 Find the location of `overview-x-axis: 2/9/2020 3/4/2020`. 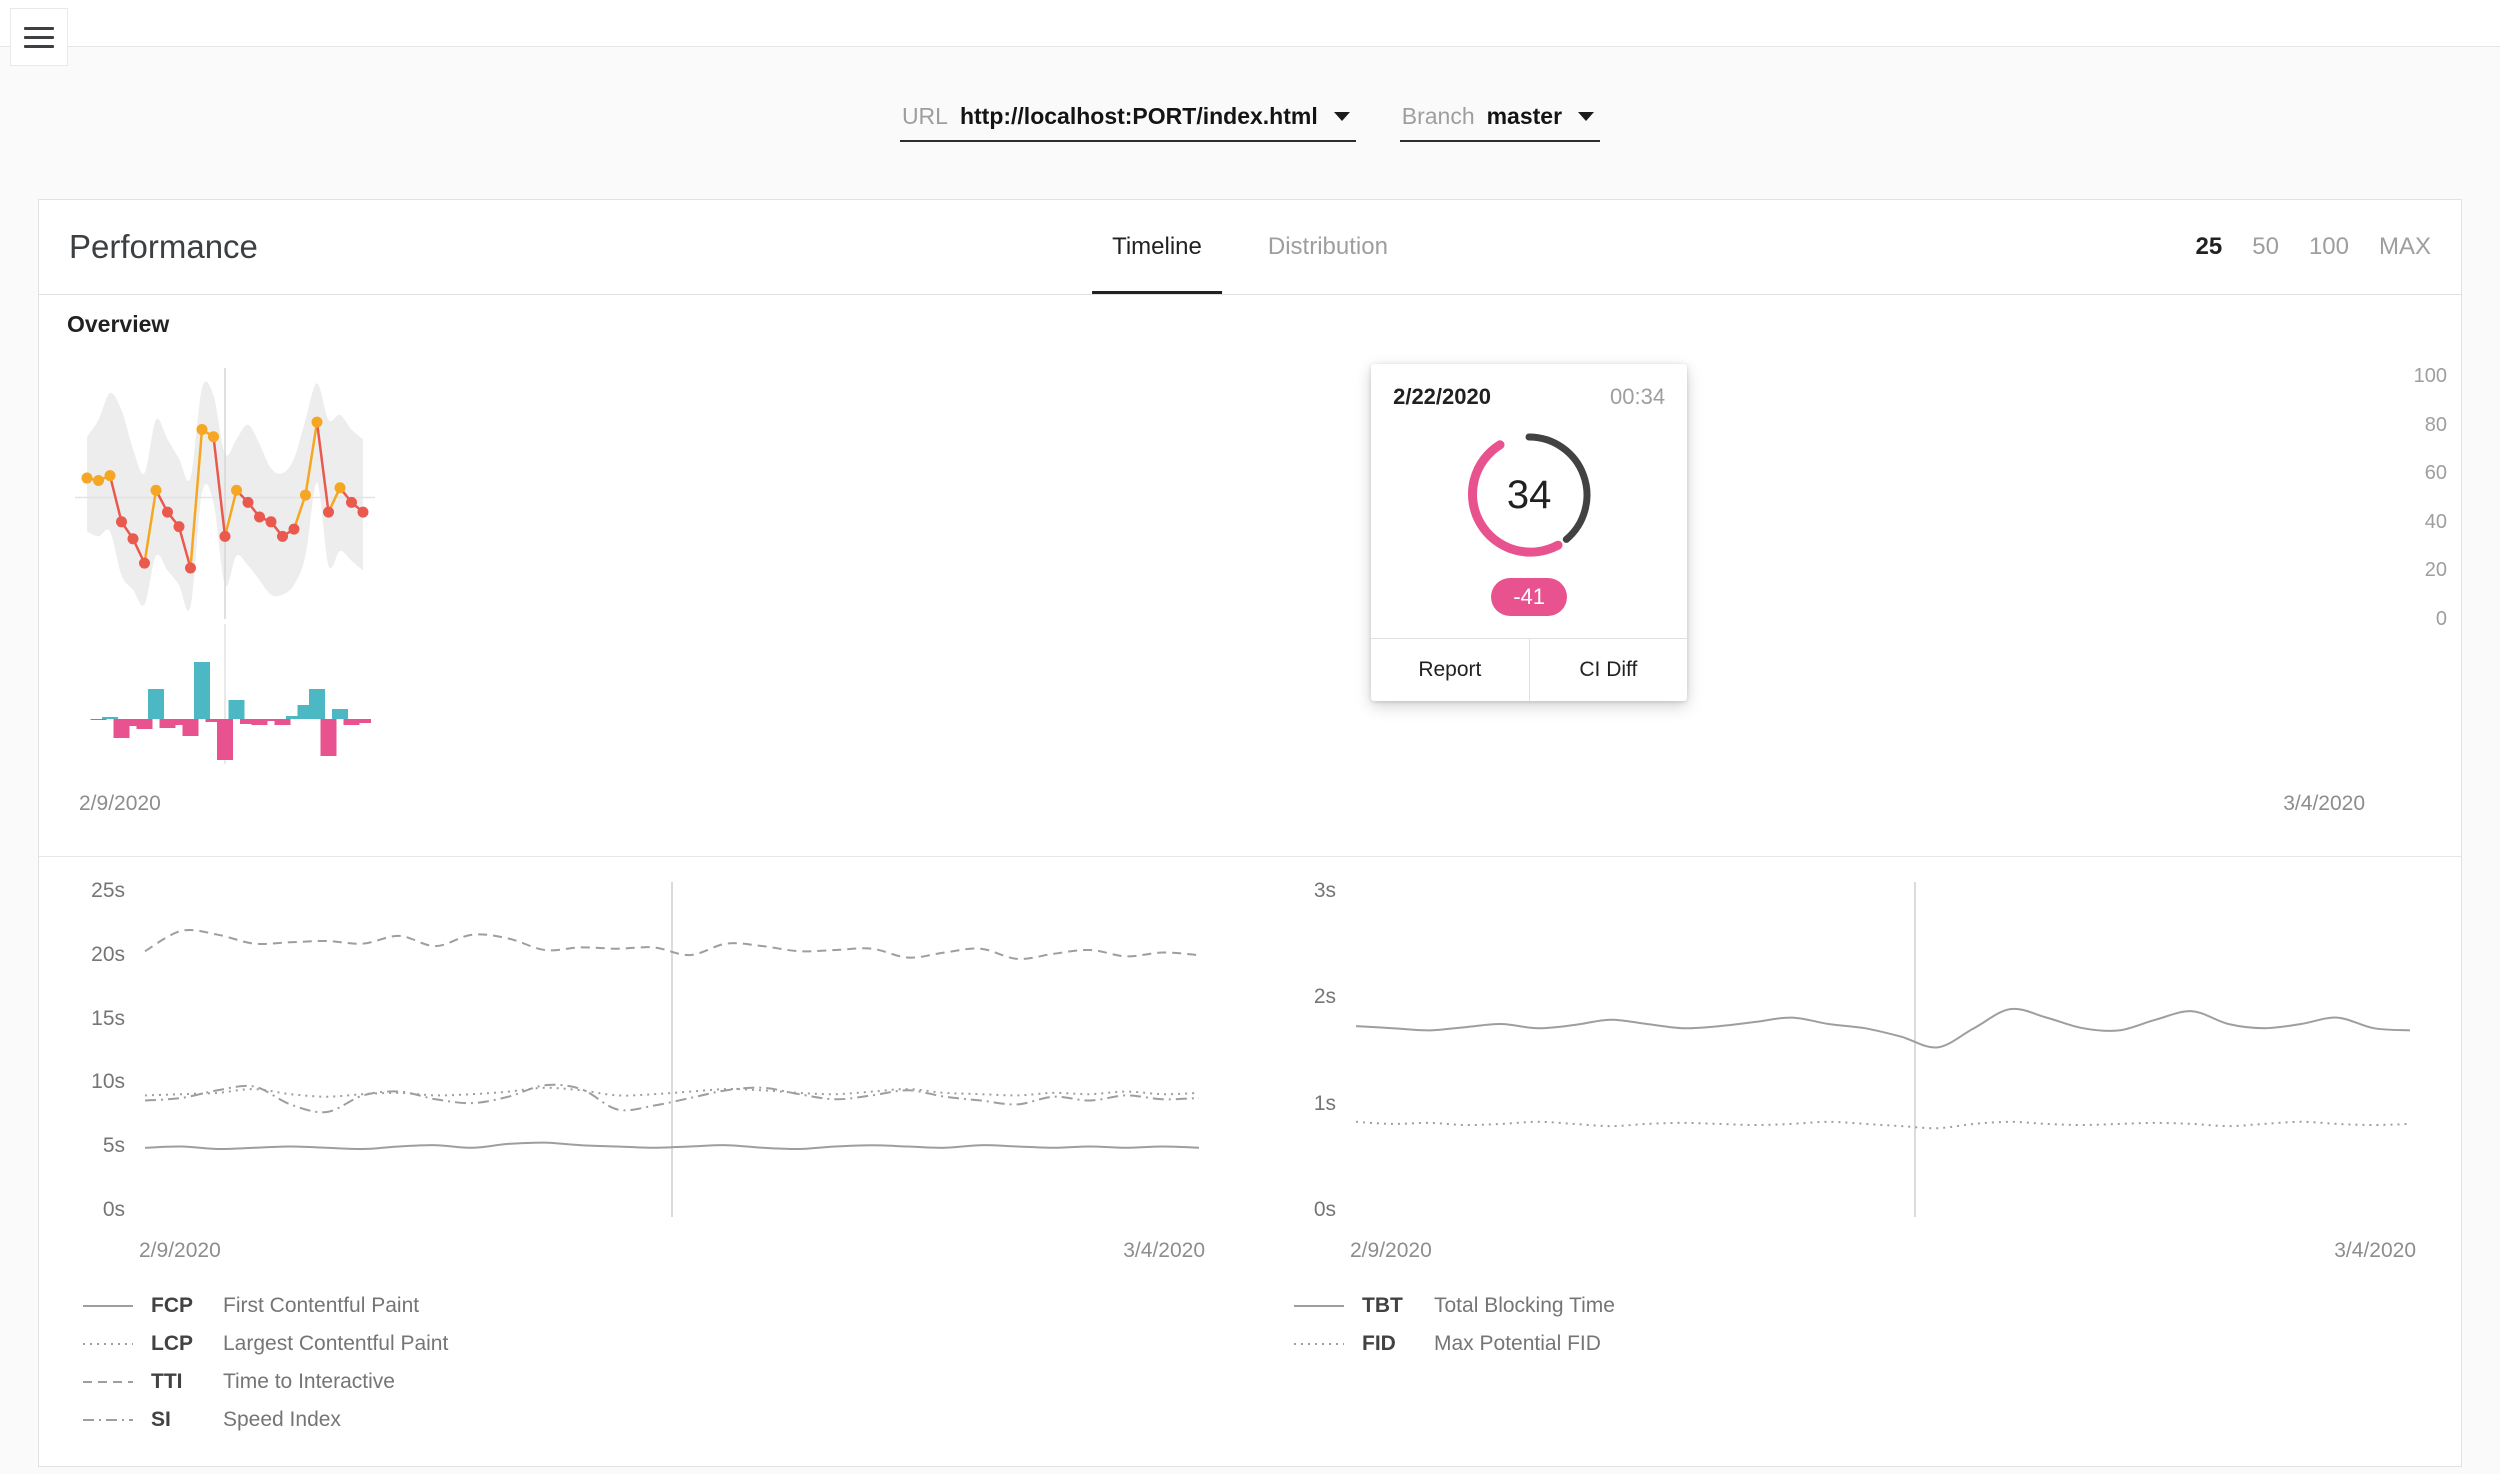

overview-x-axis: 2/9/2020 3/4/2020 is located at coordinates (1222, 804).